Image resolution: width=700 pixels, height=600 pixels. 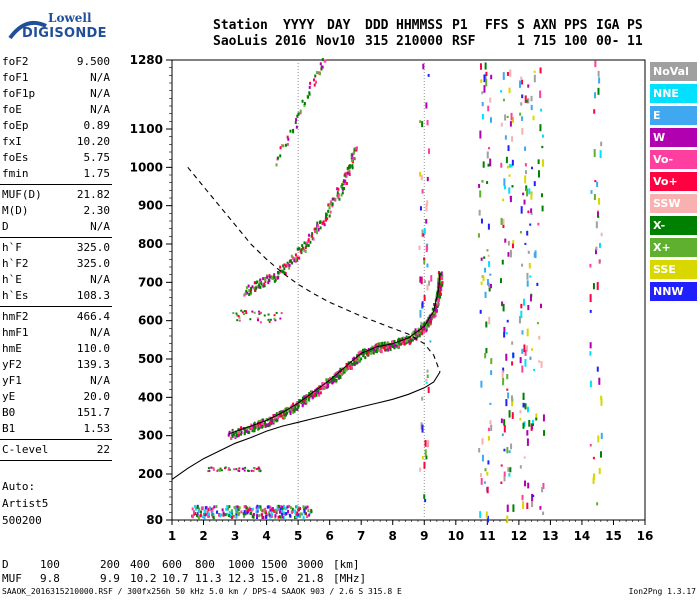 What do you see at coordinates (9, 412) in the screenshot?
I see `param-label: B0` at bounding box center [9, 412].